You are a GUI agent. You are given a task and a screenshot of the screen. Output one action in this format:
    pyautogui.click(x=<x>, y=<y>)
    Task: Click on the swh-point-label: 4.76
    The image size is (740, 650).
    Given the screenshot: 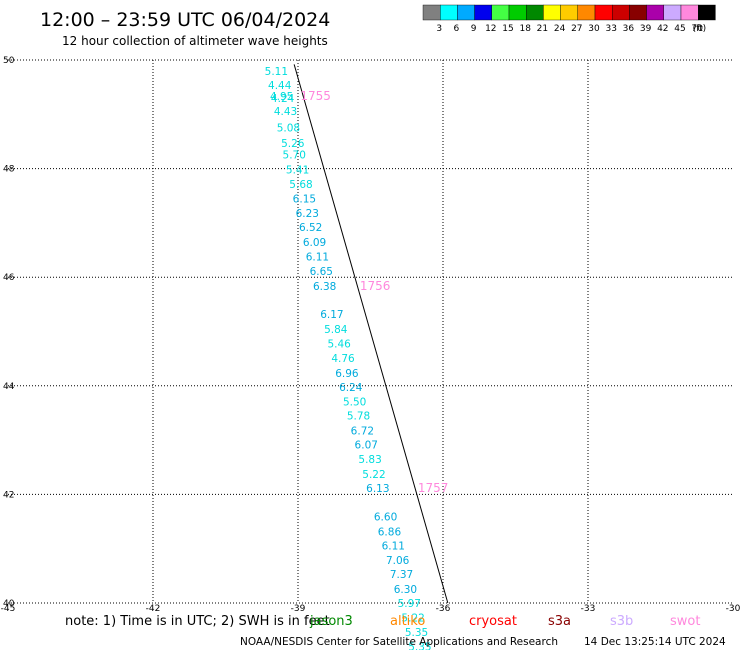 What is the action you would take?
    pyautogui.click(x=343, y=359)
    